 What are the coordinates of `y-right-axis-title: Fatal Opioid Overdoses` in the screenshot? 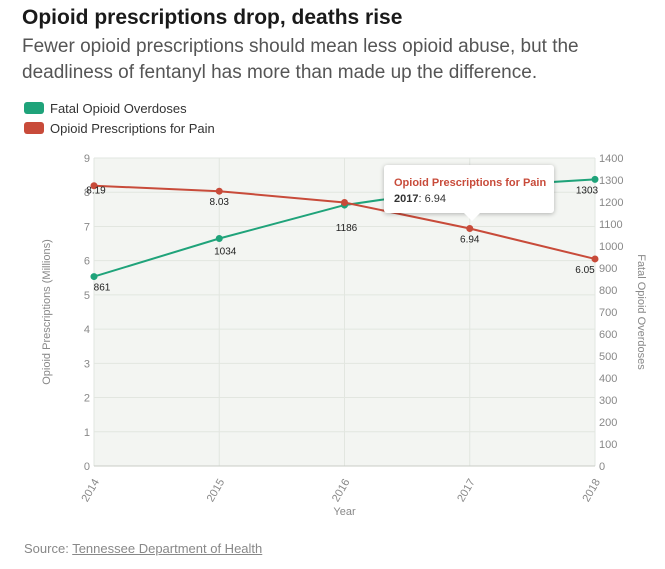 It's located at (641, 312).